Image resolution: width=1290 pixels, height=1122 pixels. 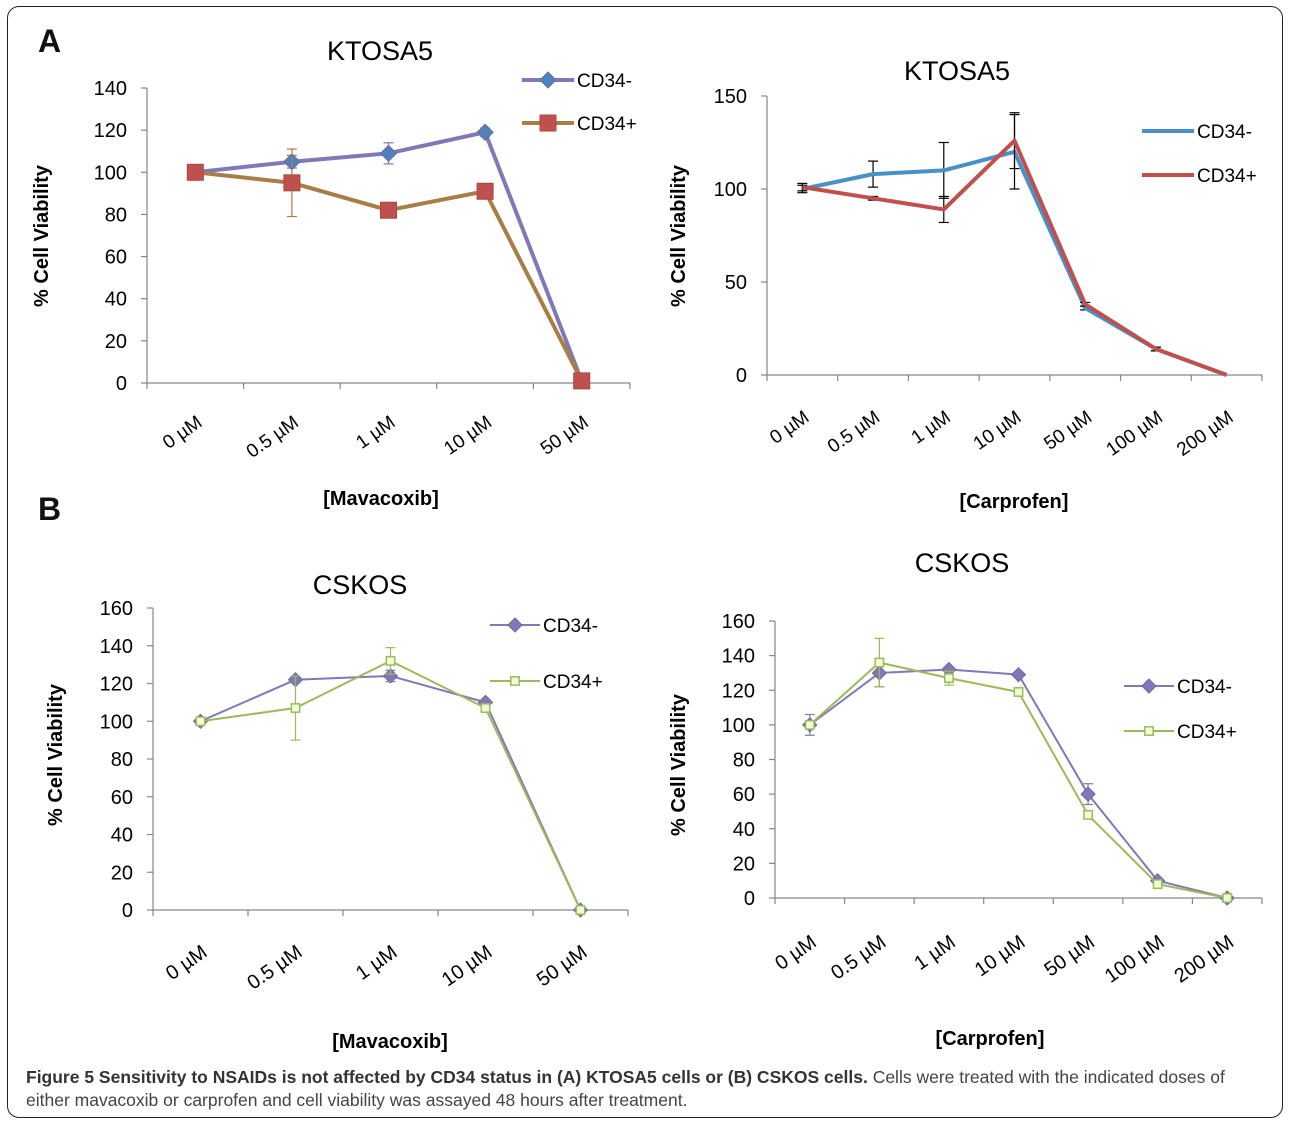 I want to click on y-tick-label: 50, so click(x=736, y=283).